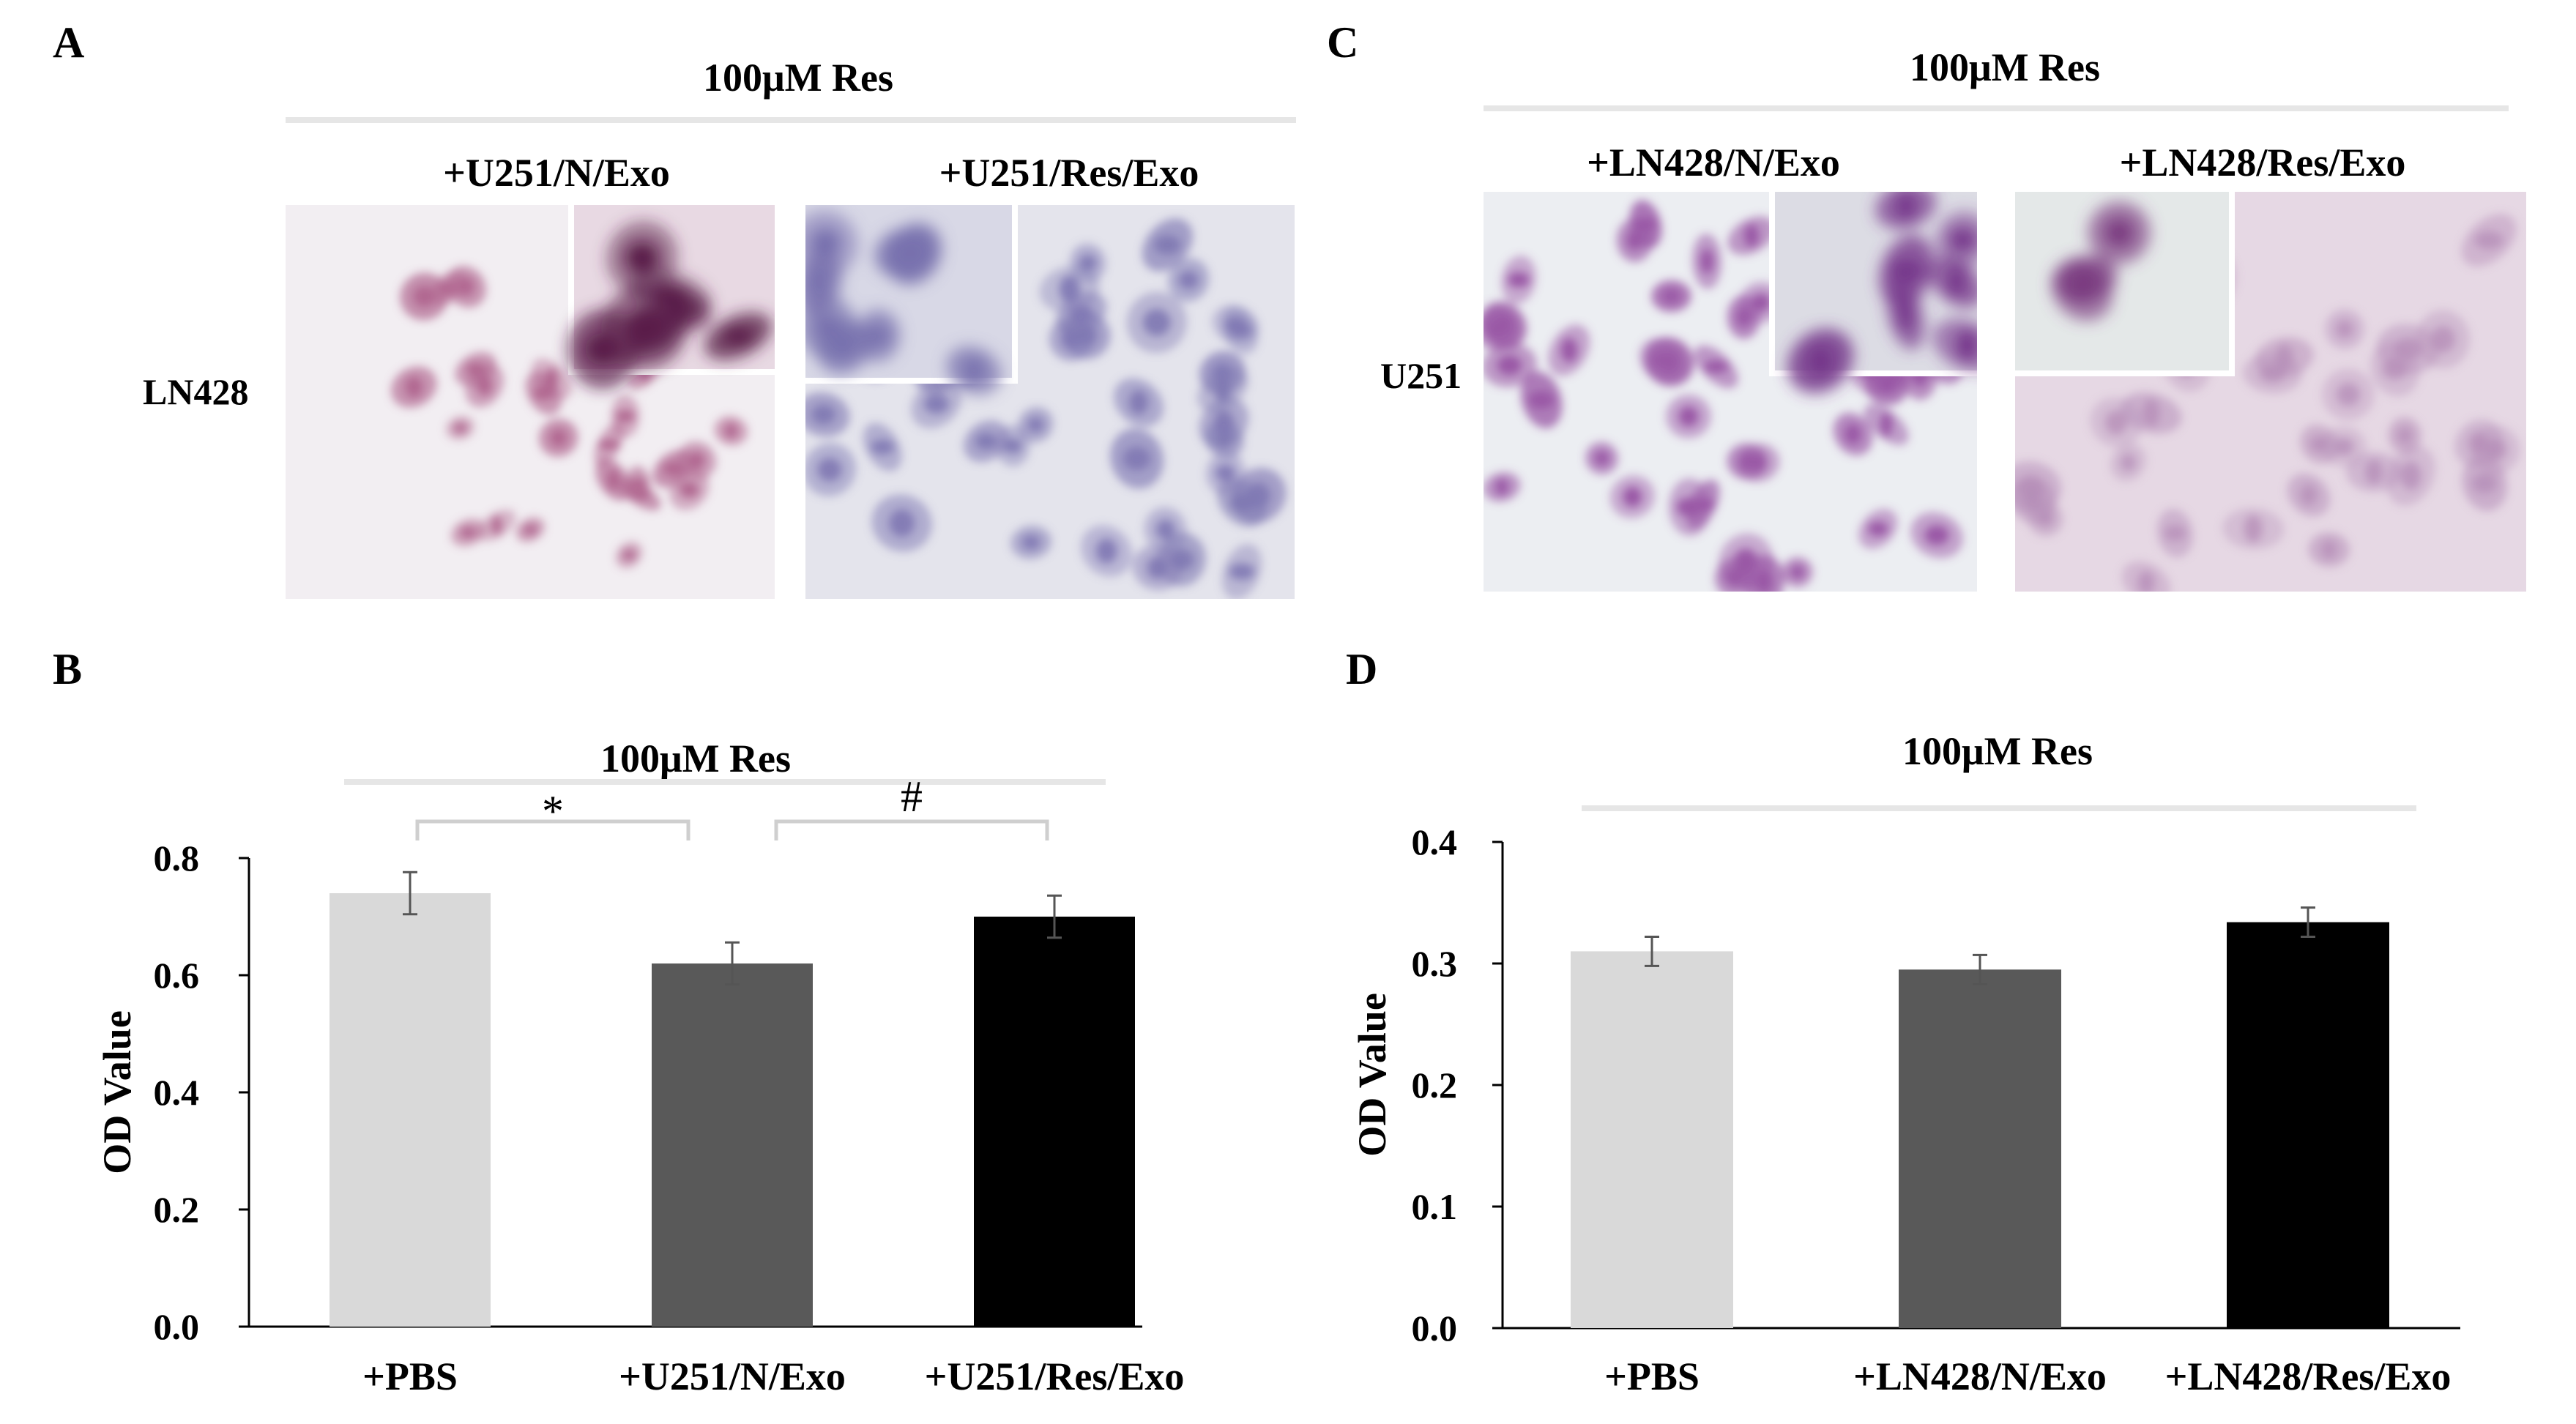 Image resolution: width=2576 pixels, height=1424 pixels. What do you see at coordinates (177, 859) in the screenshot?
I see `chart-b-ytick-label: 0.8` at bounding box center [177, 859].